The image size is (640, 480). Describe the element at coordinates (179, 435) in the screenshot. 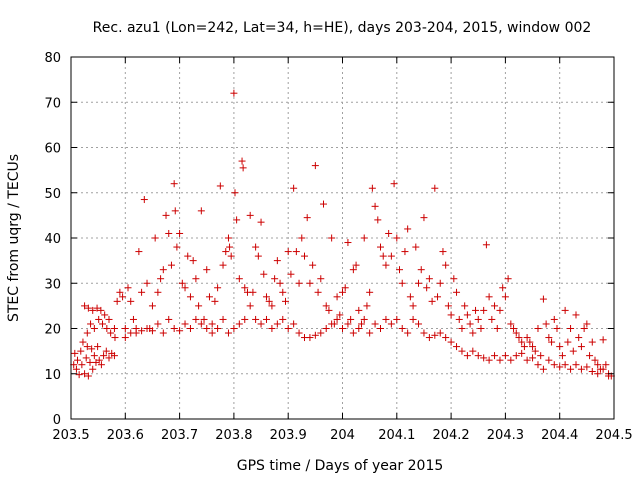

I see `x-tick-label: 203.7` at that location.